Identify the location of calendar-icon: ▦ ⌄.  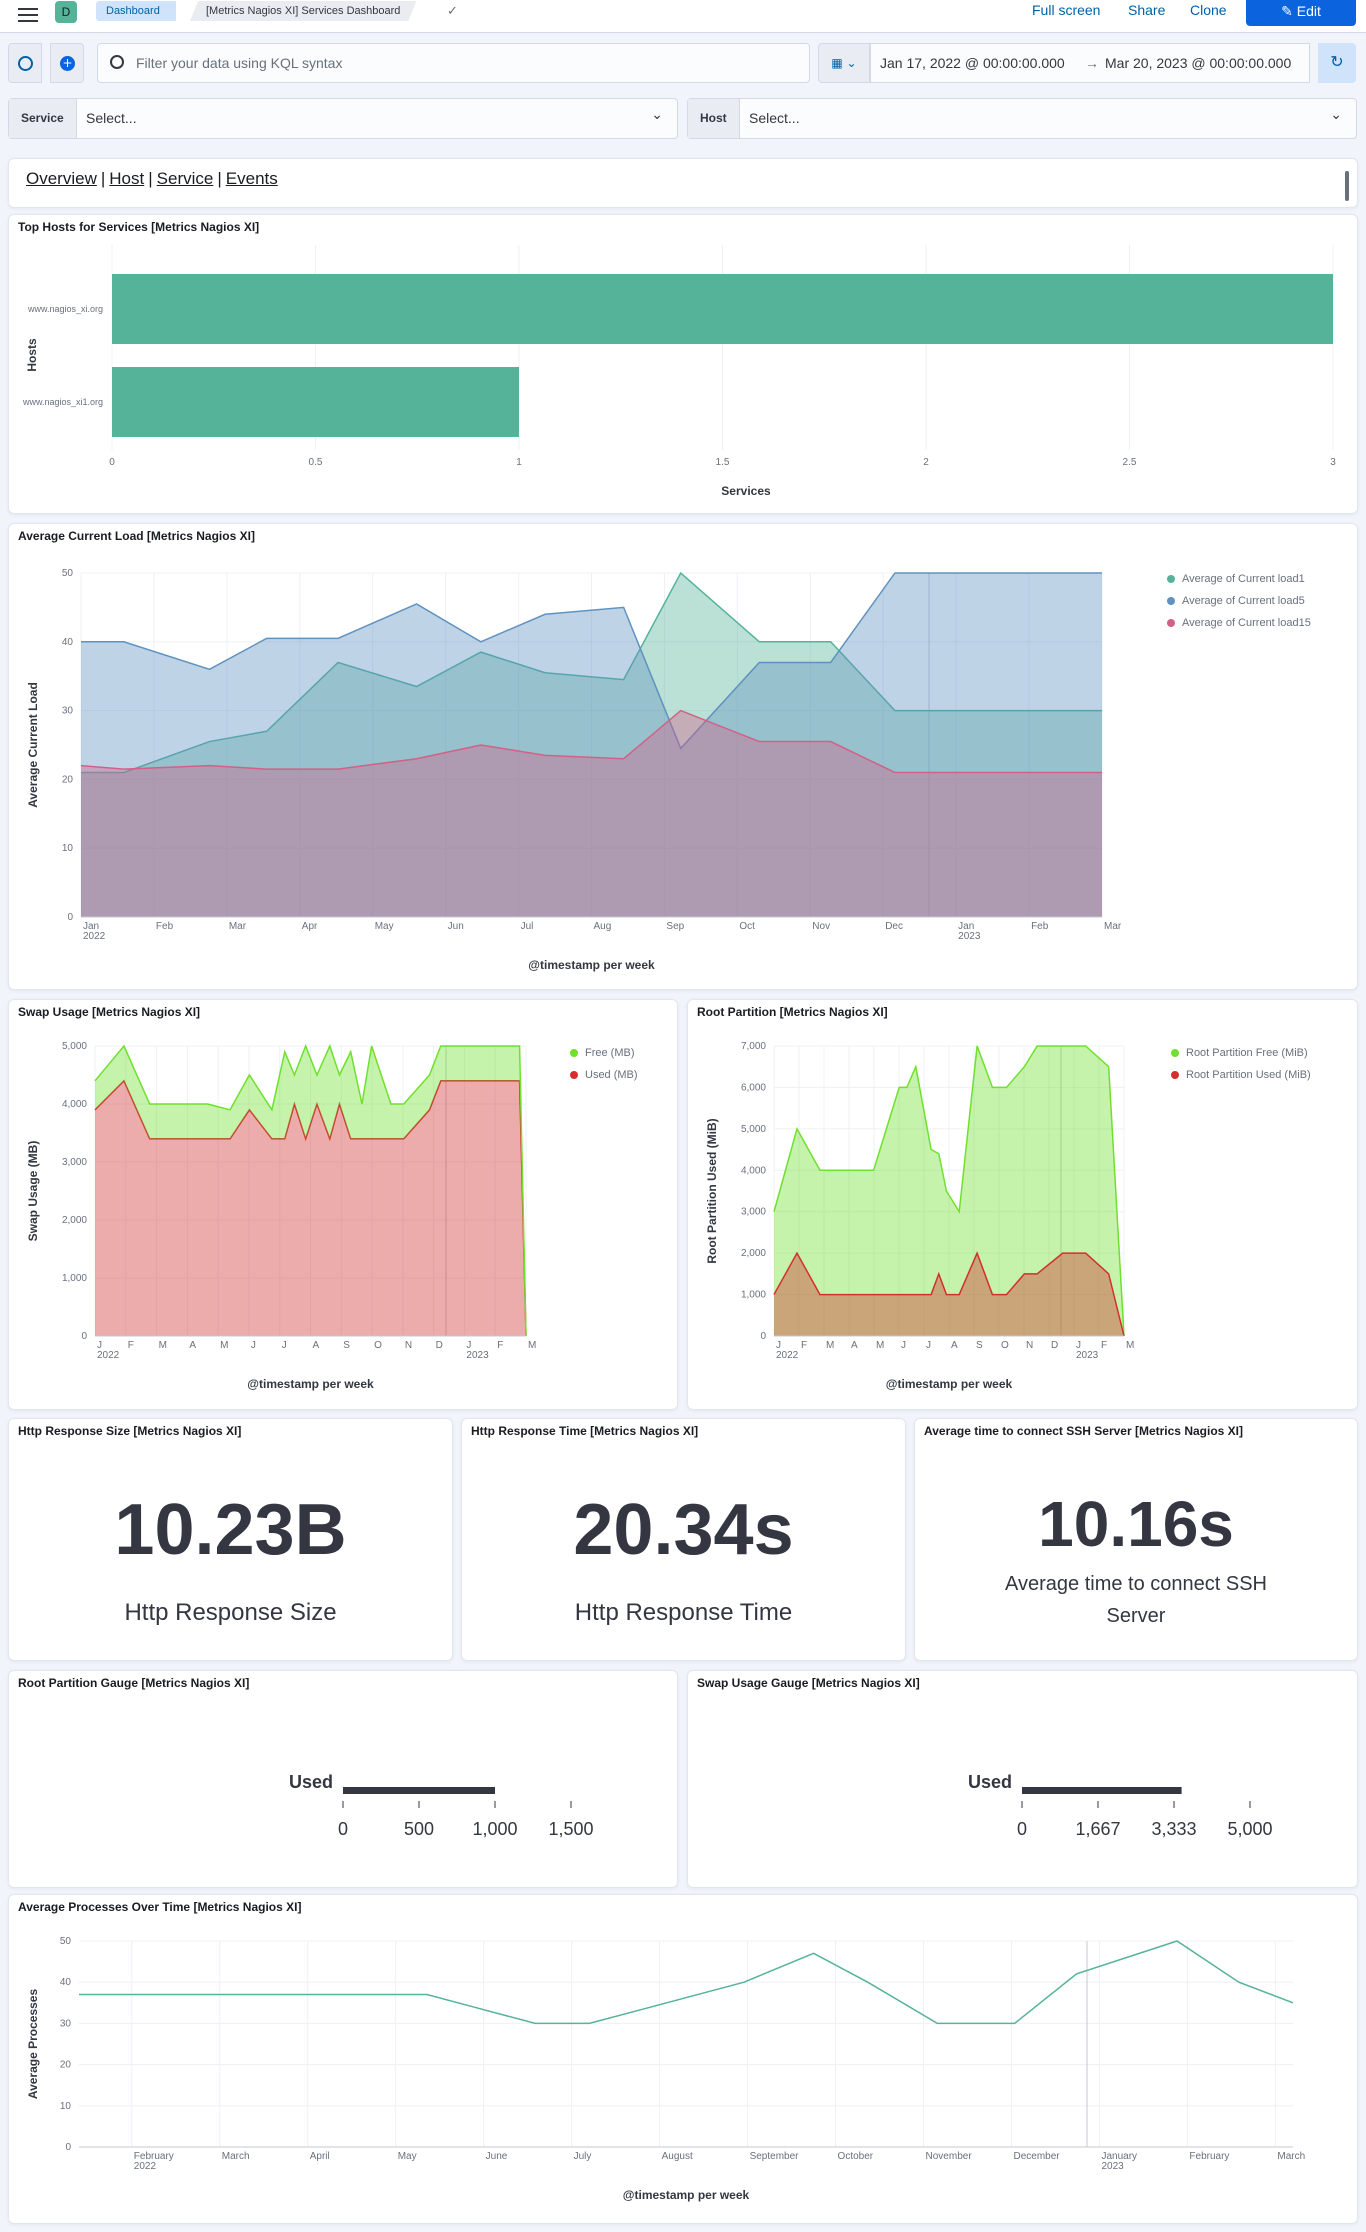
(844, 63).